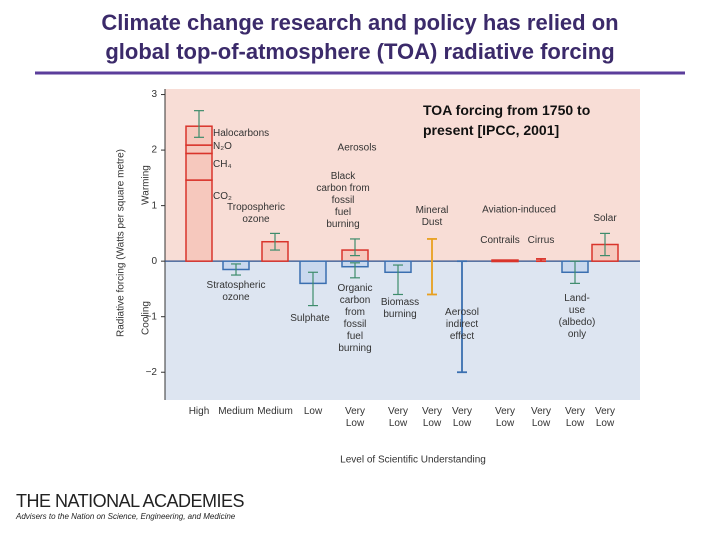 The image size is (720, 540). What do you see at coordinates (343, 200) in the screenshot?
I see `series-label: Black carbon from fossil fuel burning` at bounding box center [343, 200].